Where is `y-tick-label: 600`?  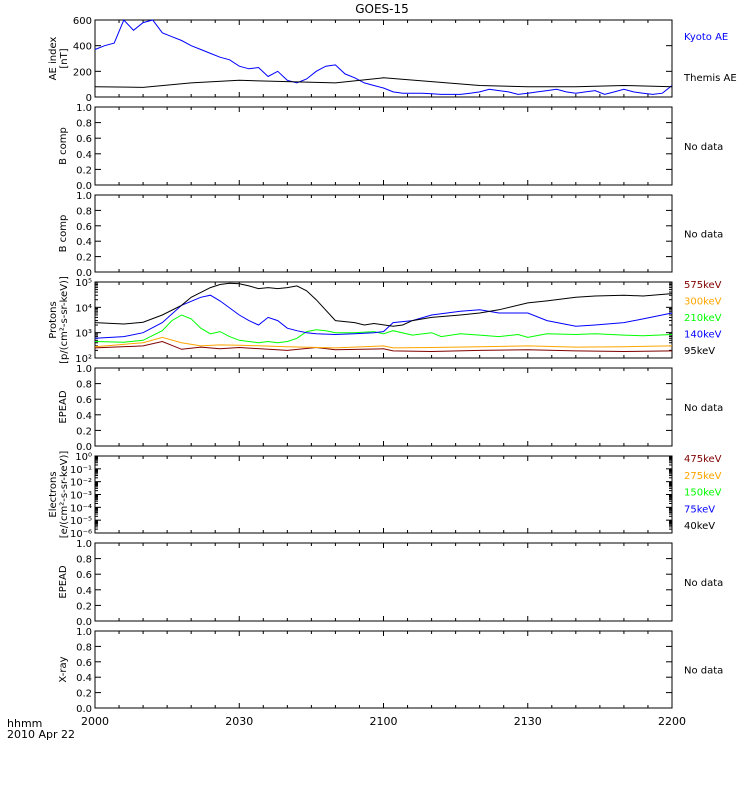
y-tick-label: 600 is located at coordinates (82, 21).